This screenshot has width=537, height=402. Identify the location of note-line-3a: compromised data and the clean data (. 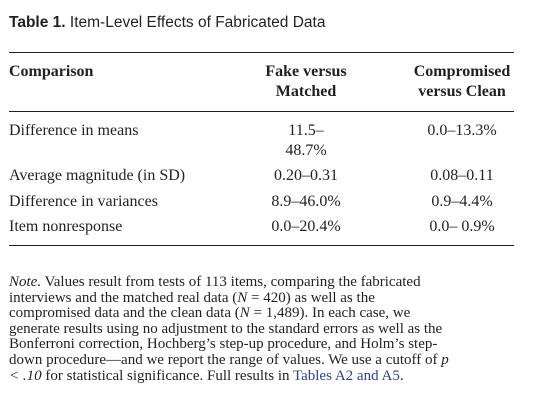
(124, 313).